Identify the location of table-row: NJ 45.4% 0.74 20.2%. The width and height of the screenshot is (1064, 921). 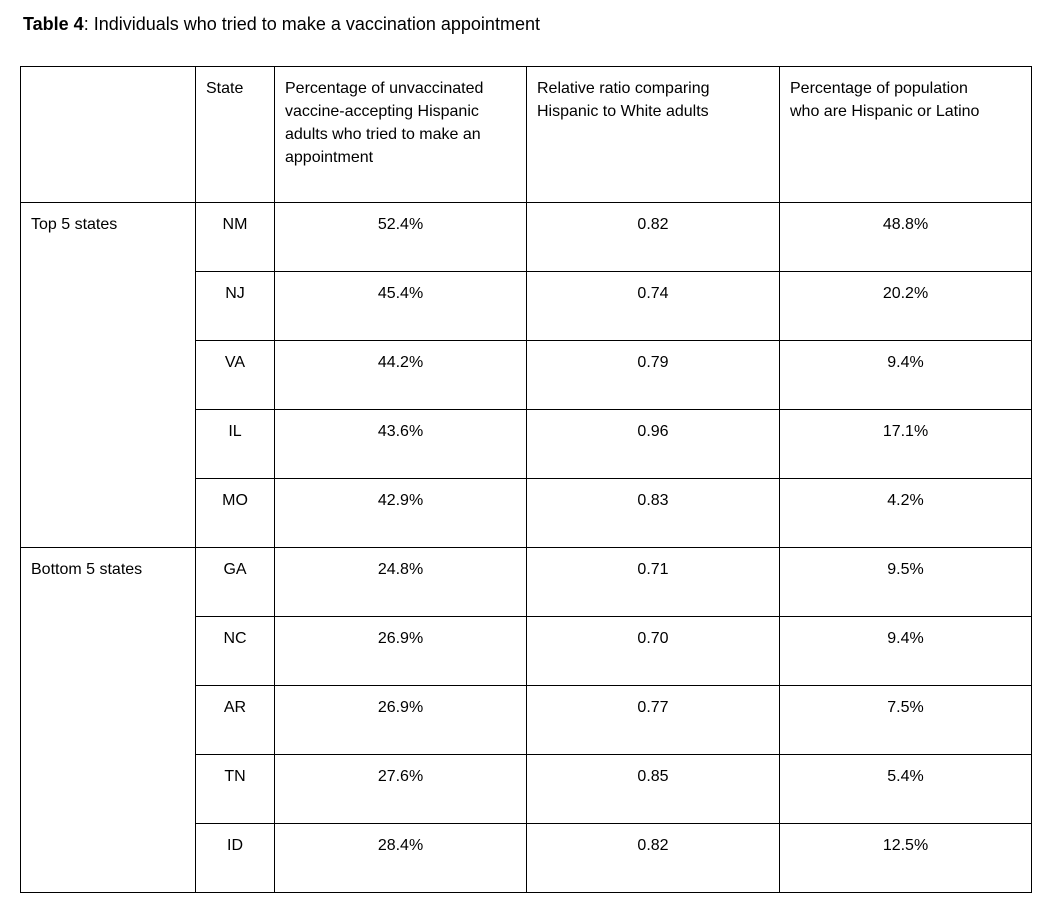
(526, 306).